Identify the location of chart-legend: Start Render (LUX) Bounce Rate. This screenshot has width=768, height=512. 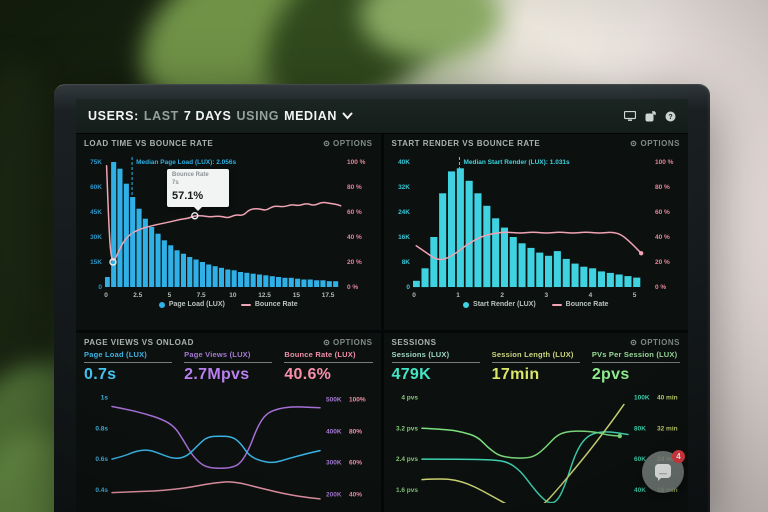
(536, 304).